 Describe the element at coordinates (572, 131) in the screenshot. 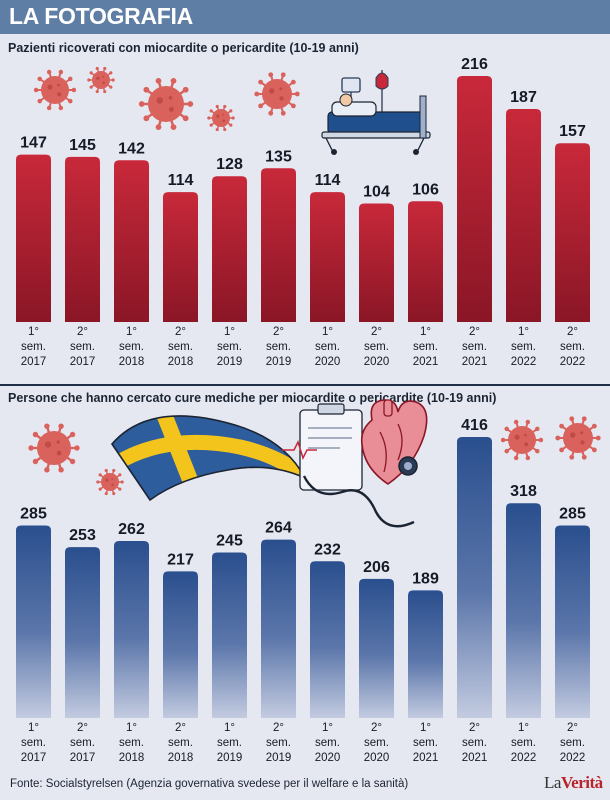

I see `bar-value-label: 157` at that location.